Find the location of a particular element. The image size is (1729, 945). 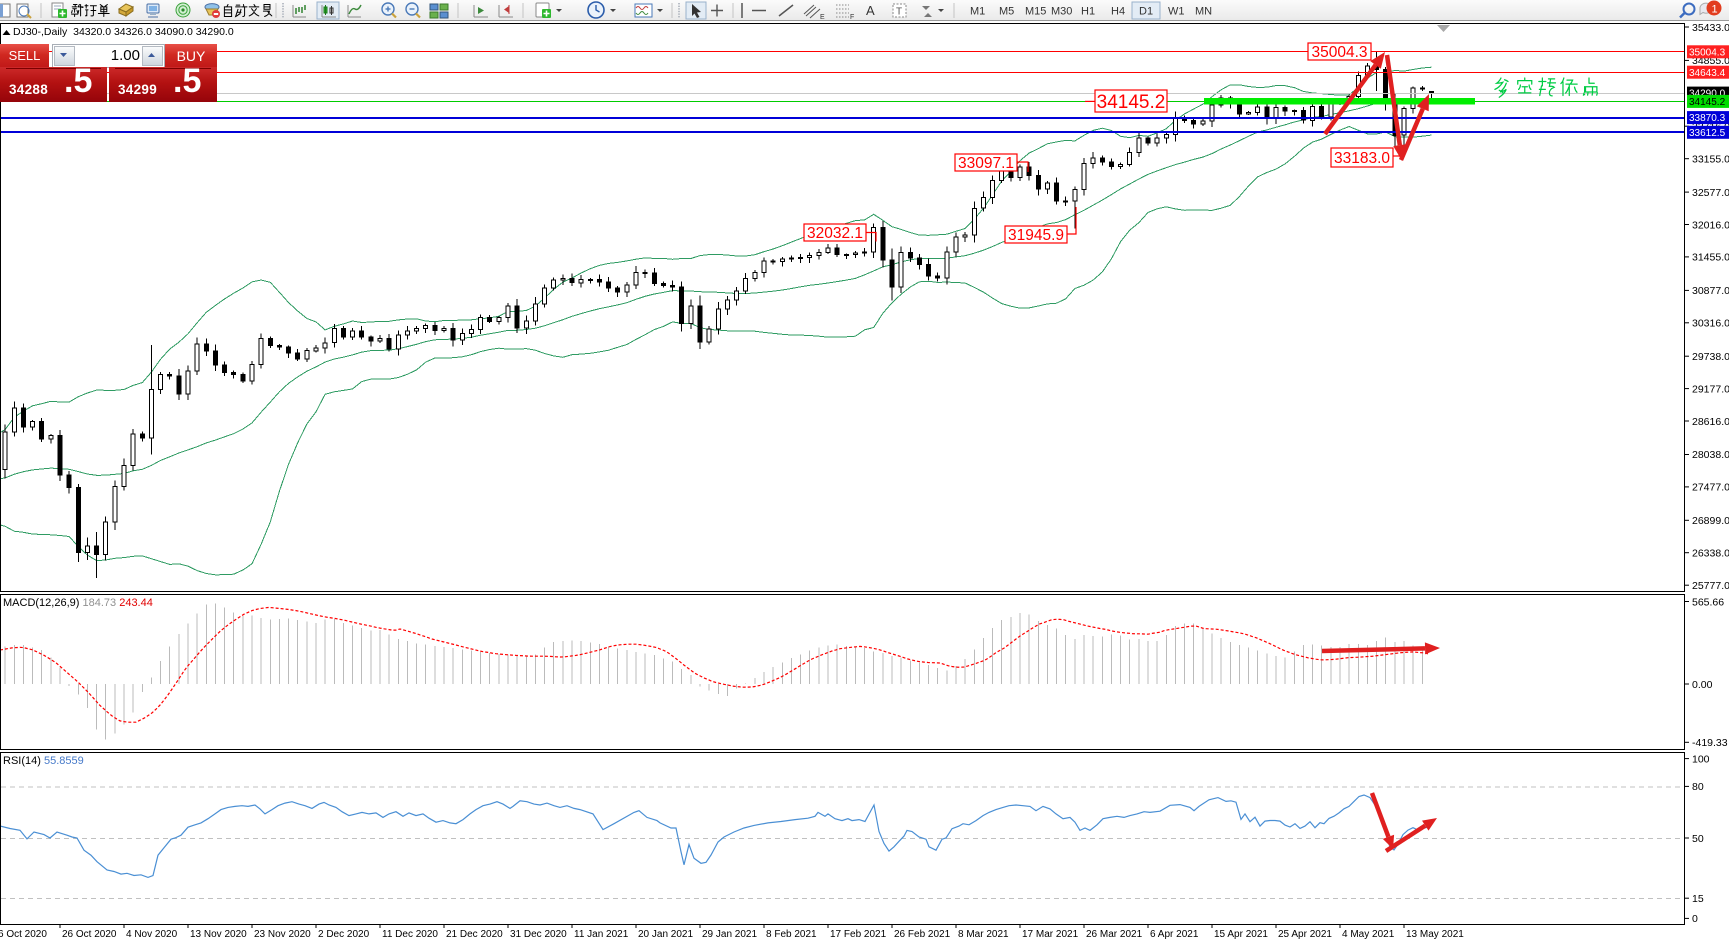

svg-text: 15 Apr 2021 is located at coordinates (1241, 934).